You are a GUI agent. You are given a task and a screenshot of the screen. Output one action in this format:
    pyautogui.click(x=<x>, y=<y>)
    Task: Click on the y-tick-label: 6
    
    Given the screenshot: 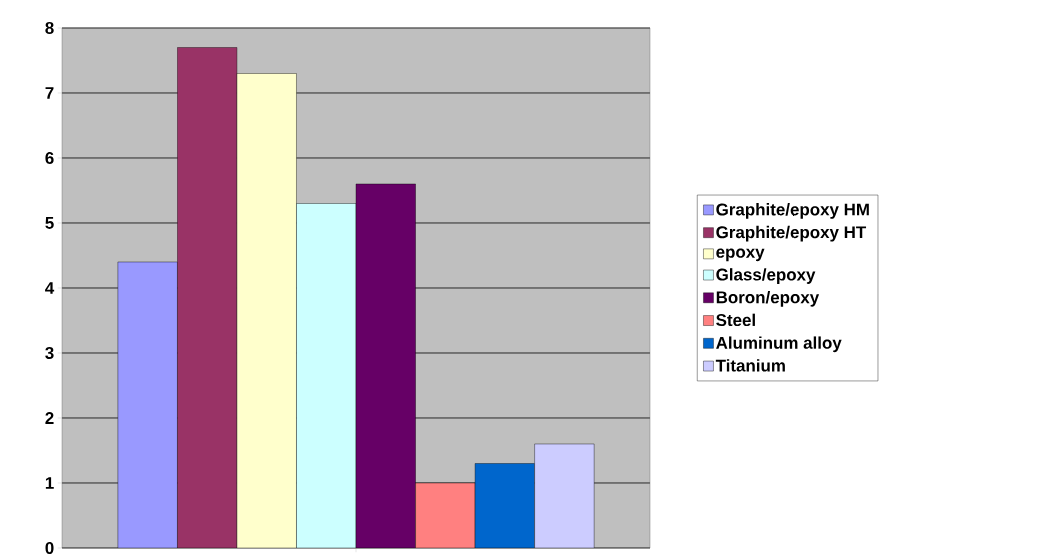 What is the action you would take?
    pyautogui.click(x=49, y=157)
    